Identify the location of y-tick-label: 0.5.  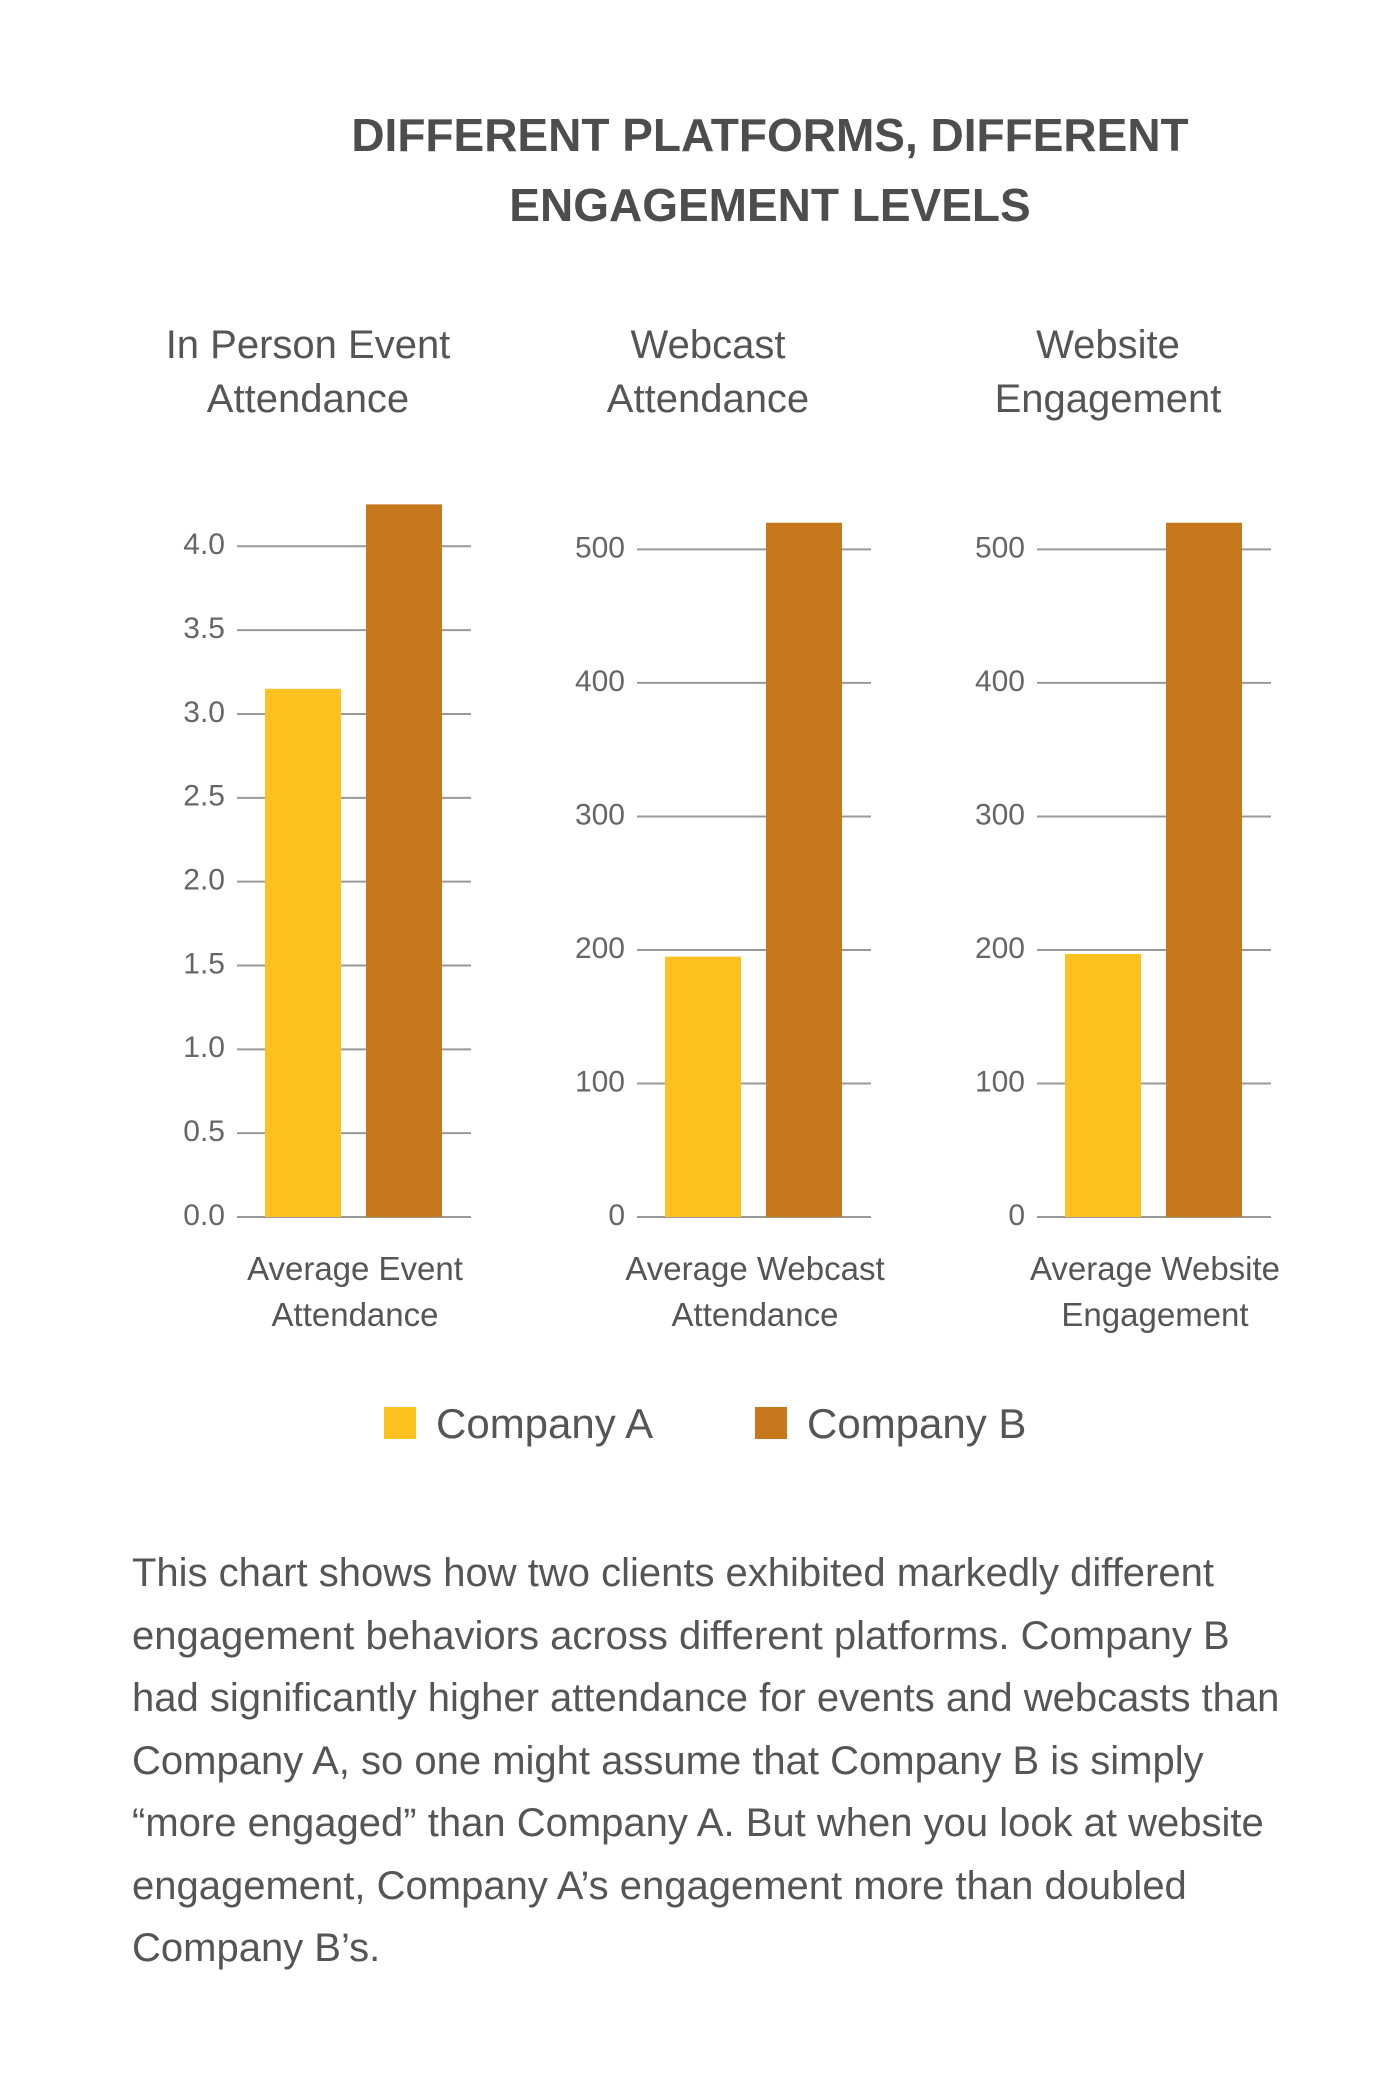
(204, 1131).